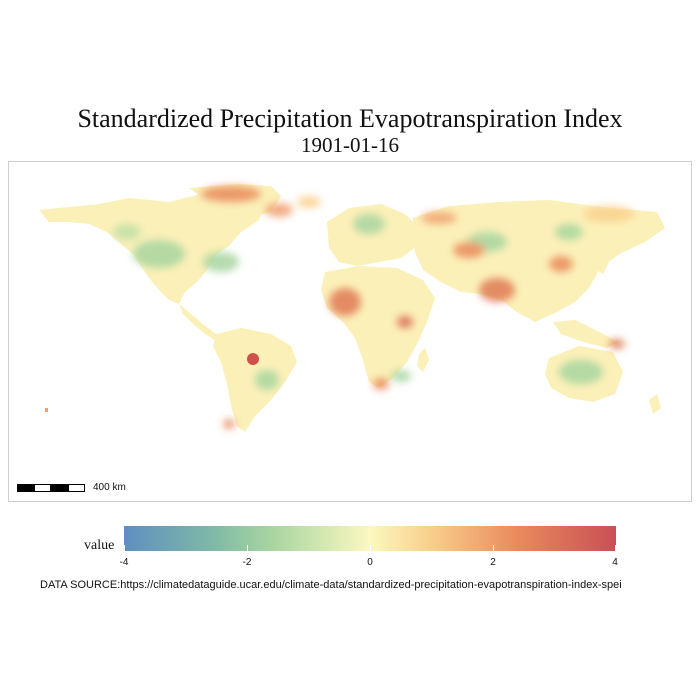 This screenshot has height=700, width=700. What do you see at coordinates (124, 562) in the screenshot?
I see `legend-tick-label: -4` at bounding box center [124, 562].